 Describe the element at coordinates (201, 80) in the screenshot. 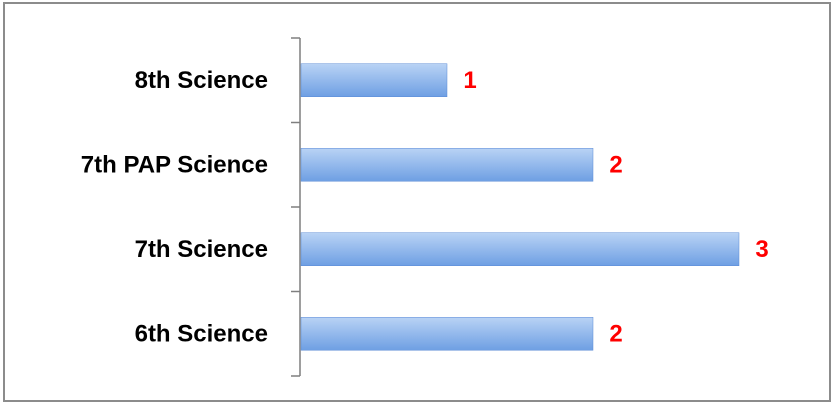

I see `category-label: 8th Science` at that location.